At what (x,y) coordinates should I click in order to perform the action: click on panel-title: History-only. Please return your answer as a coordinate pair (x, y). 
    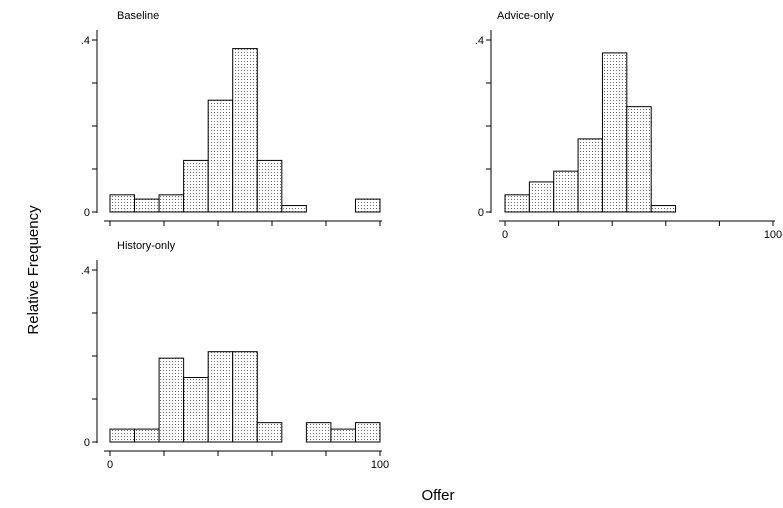
    Looking at the image, I should click on (146, 246).